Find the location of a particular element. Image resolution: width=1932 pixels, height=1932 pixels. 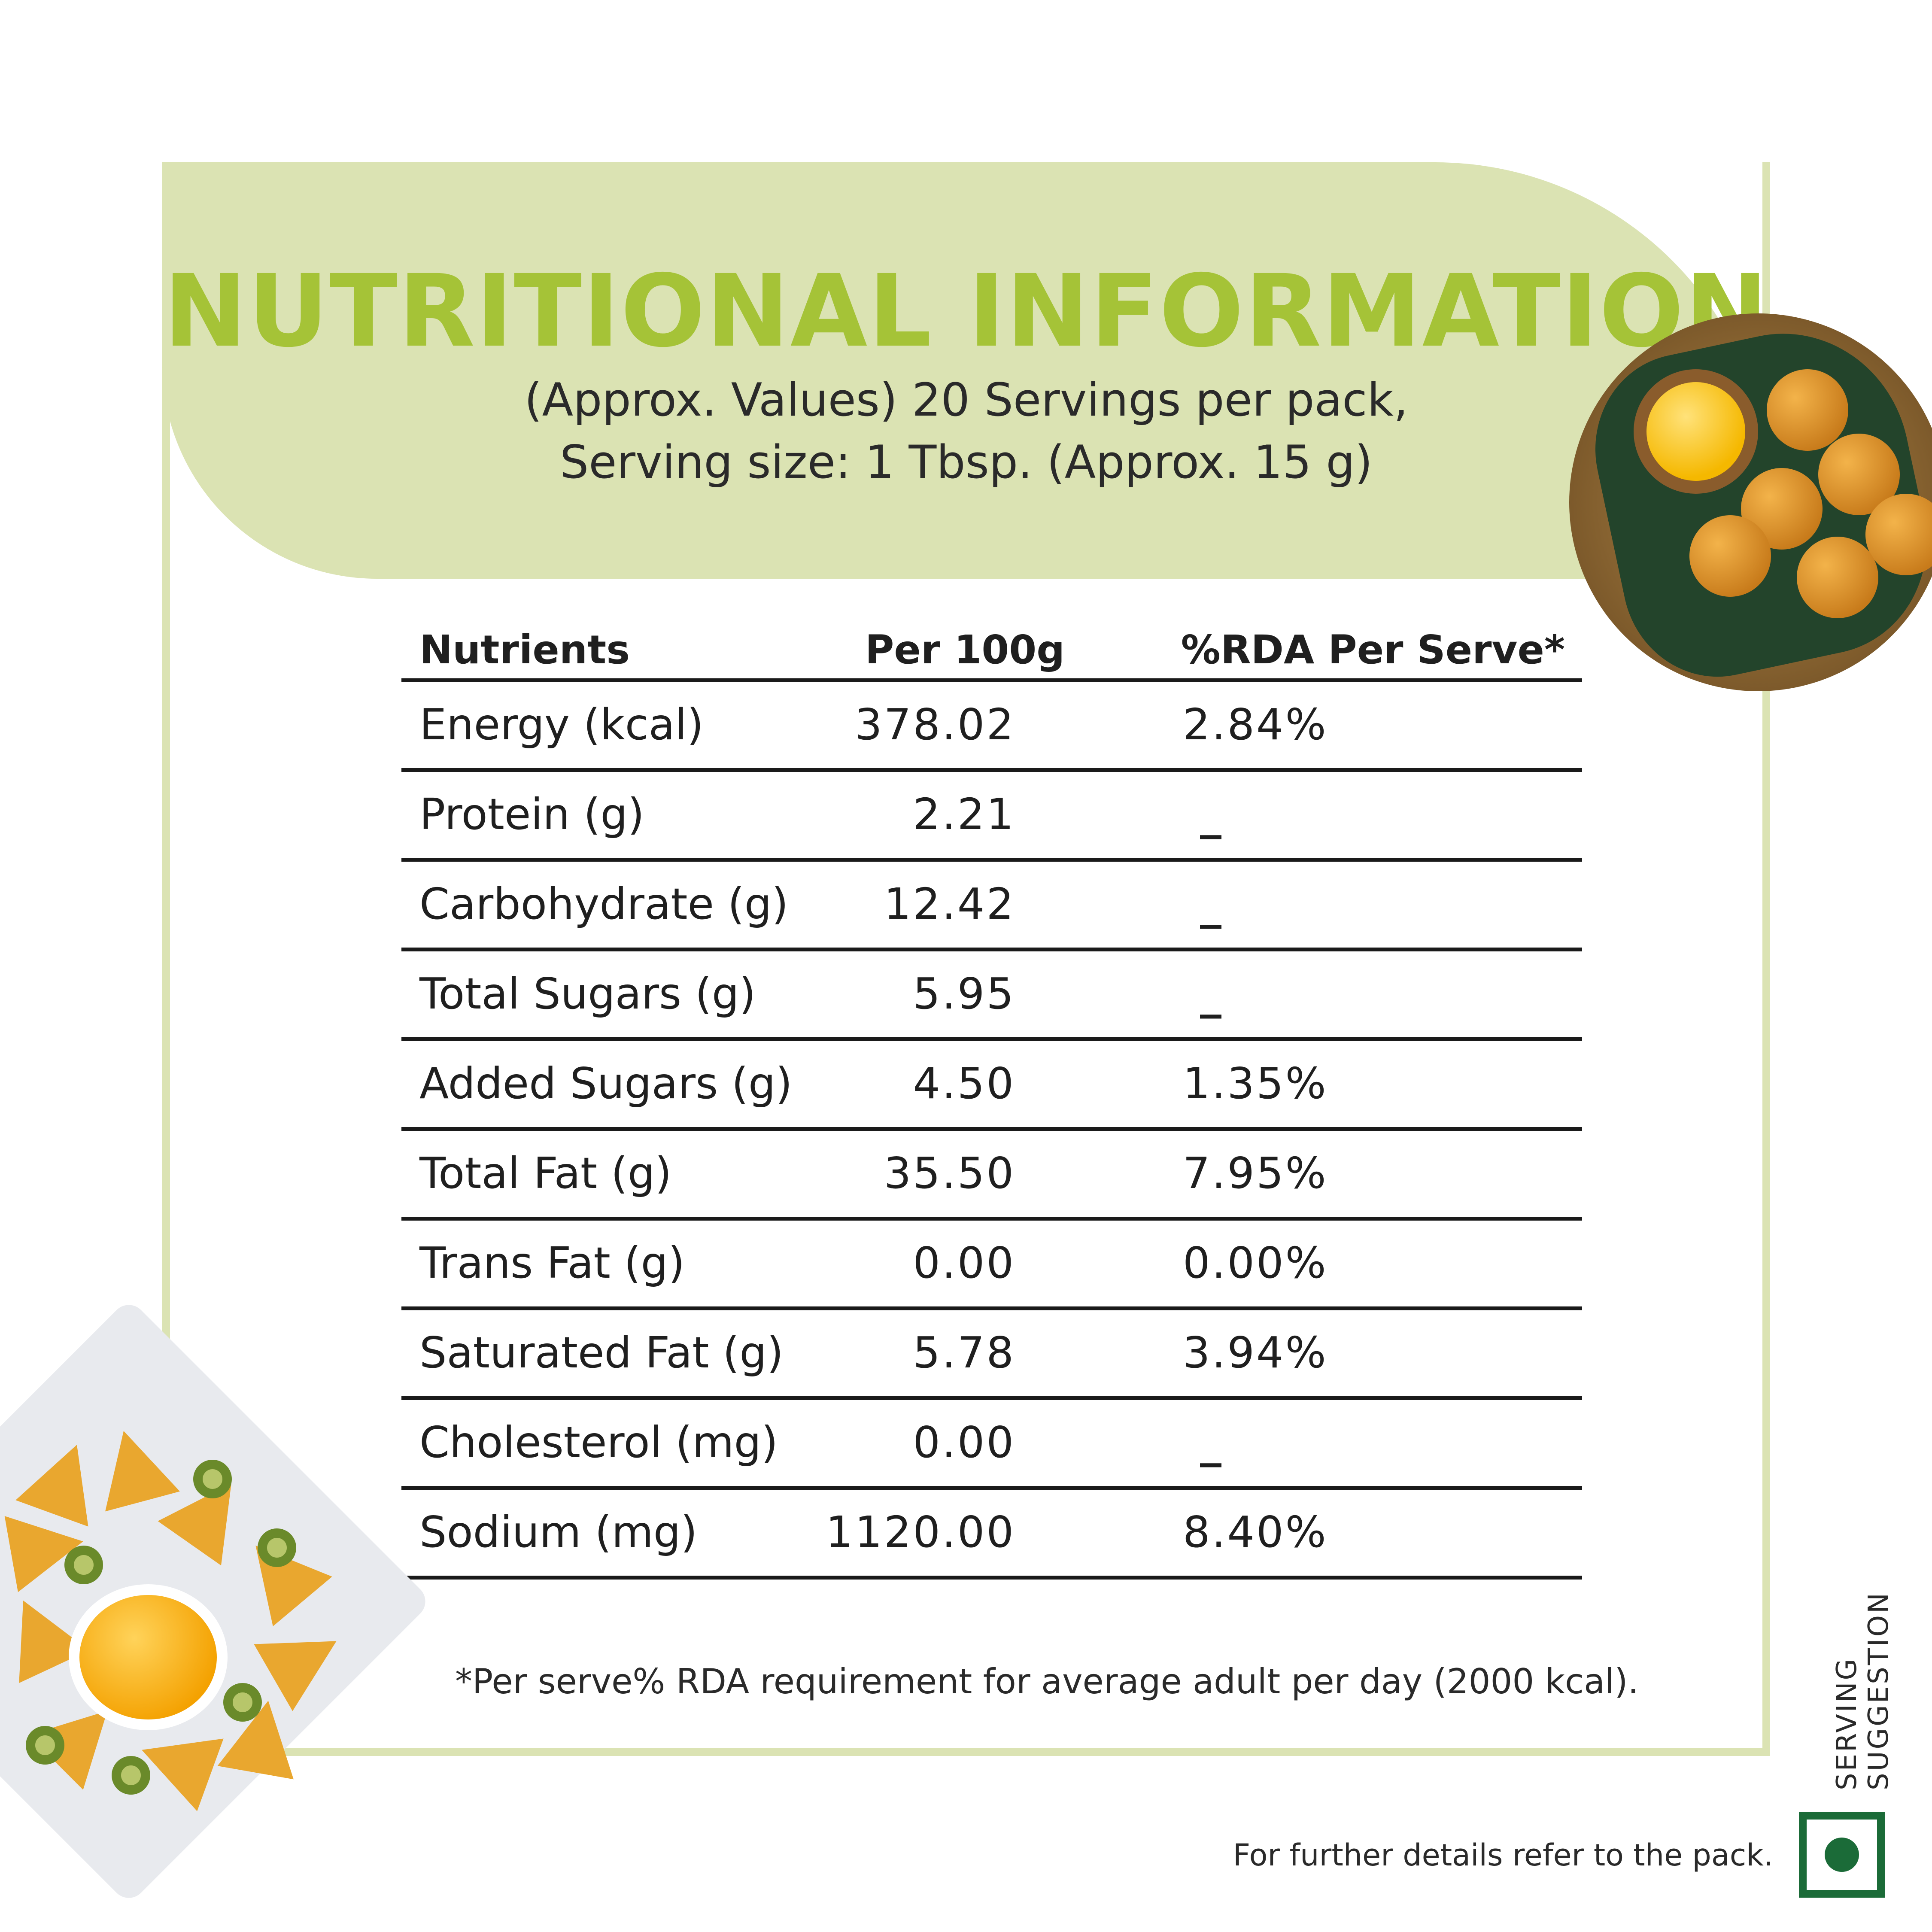

table-row: Total Fat (g) 35.50 7.95% is located at coordinates (991, 1176).